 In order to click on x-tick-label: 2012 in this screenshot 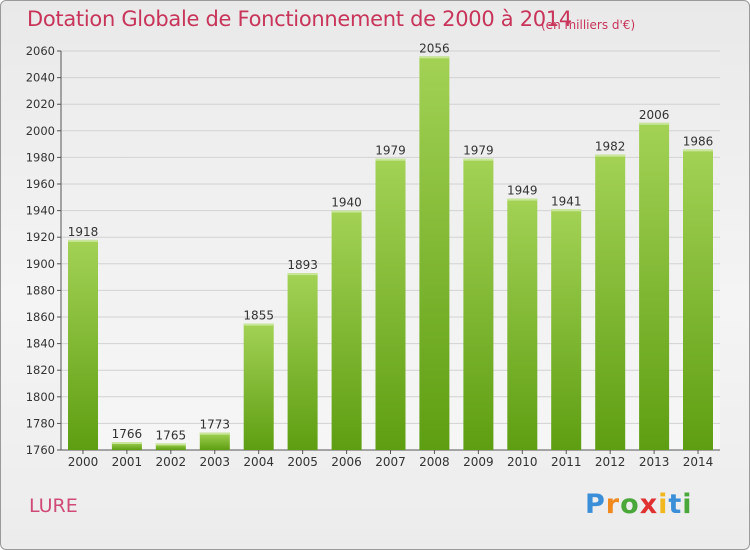, I will do `click(610, 462)`.